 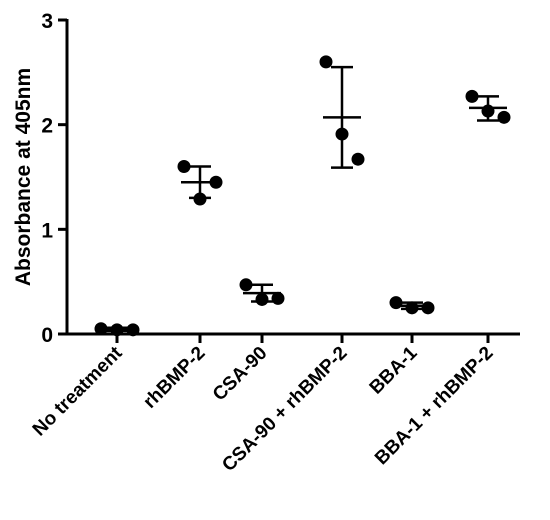 What do you see at coordinates (394, 370) in the screenshot?
I see `x-category-label-4: BBA-1` at bounding box center [394, 370].